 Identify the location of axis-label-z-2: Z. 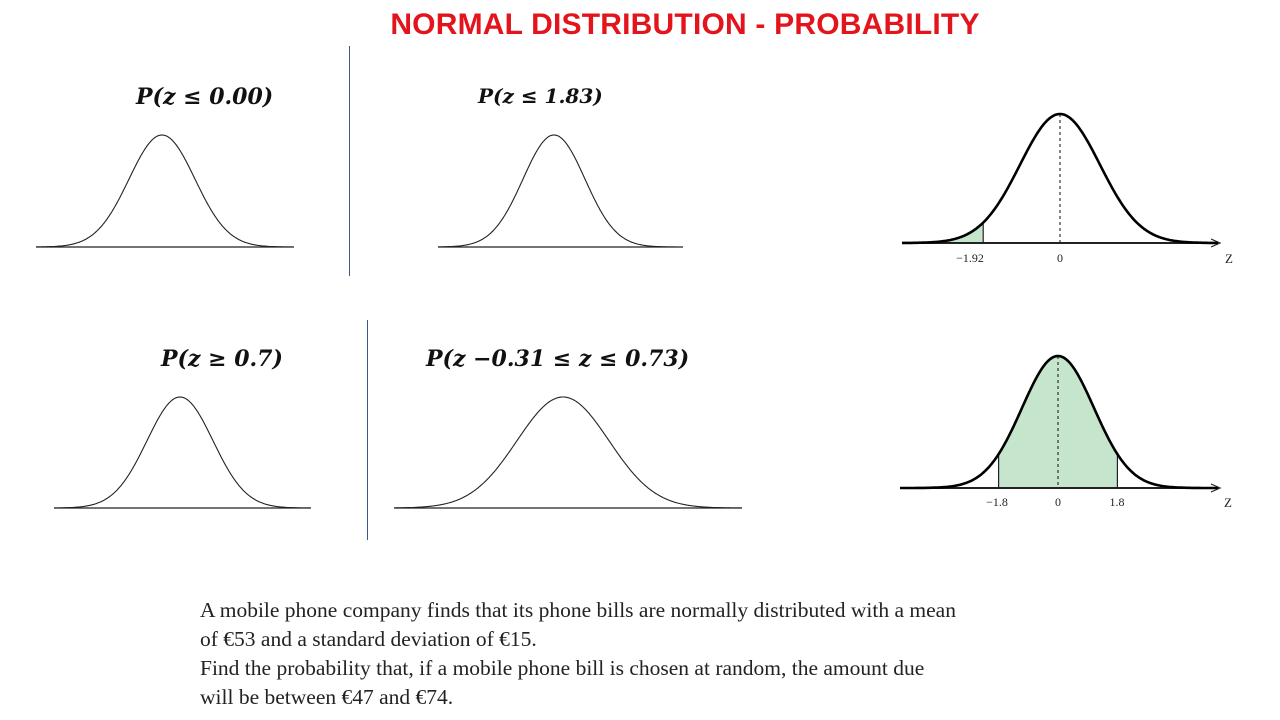
(1228, 502).